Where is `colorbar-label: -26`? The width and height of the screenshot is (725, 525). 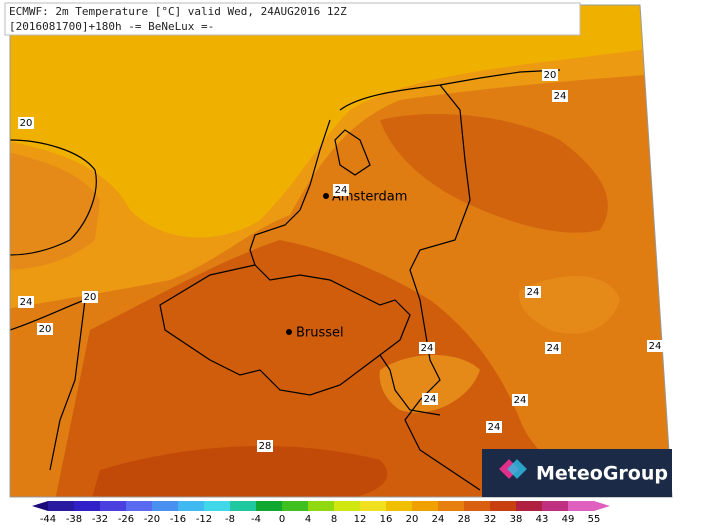
colorbar-label: -26 is located at coordinates (126, 519).